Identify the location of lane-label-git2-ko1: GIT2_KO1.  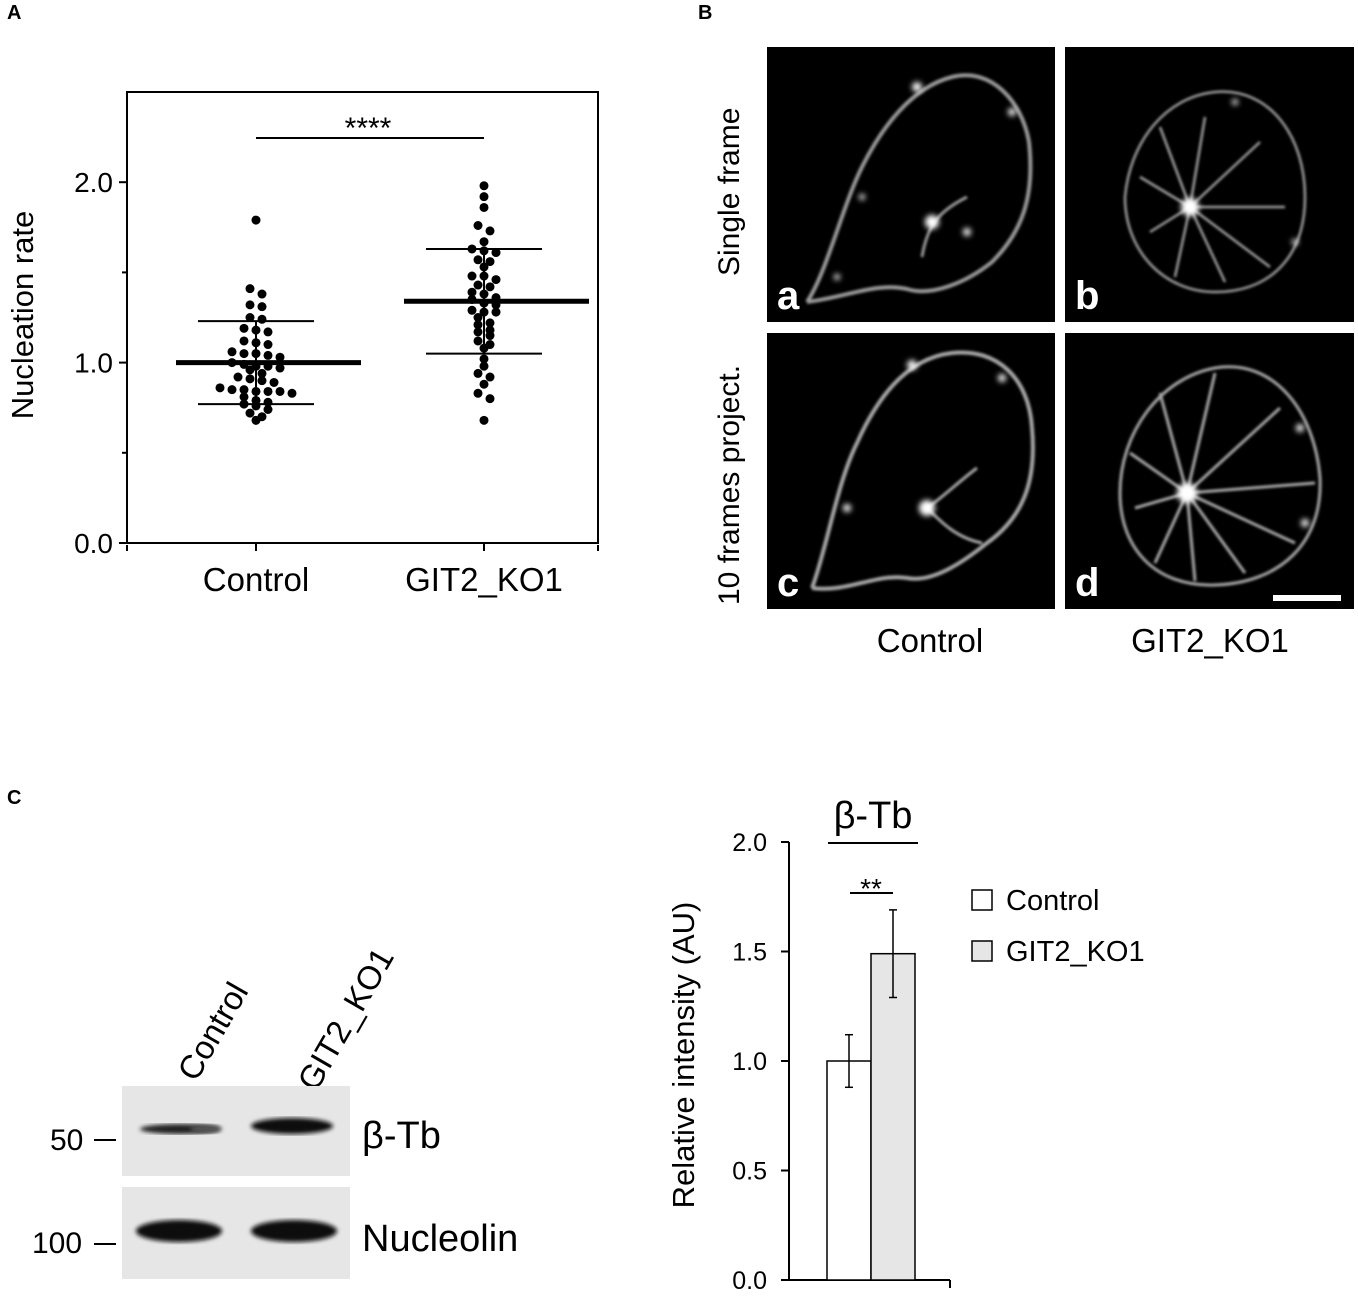
(345, 1019).